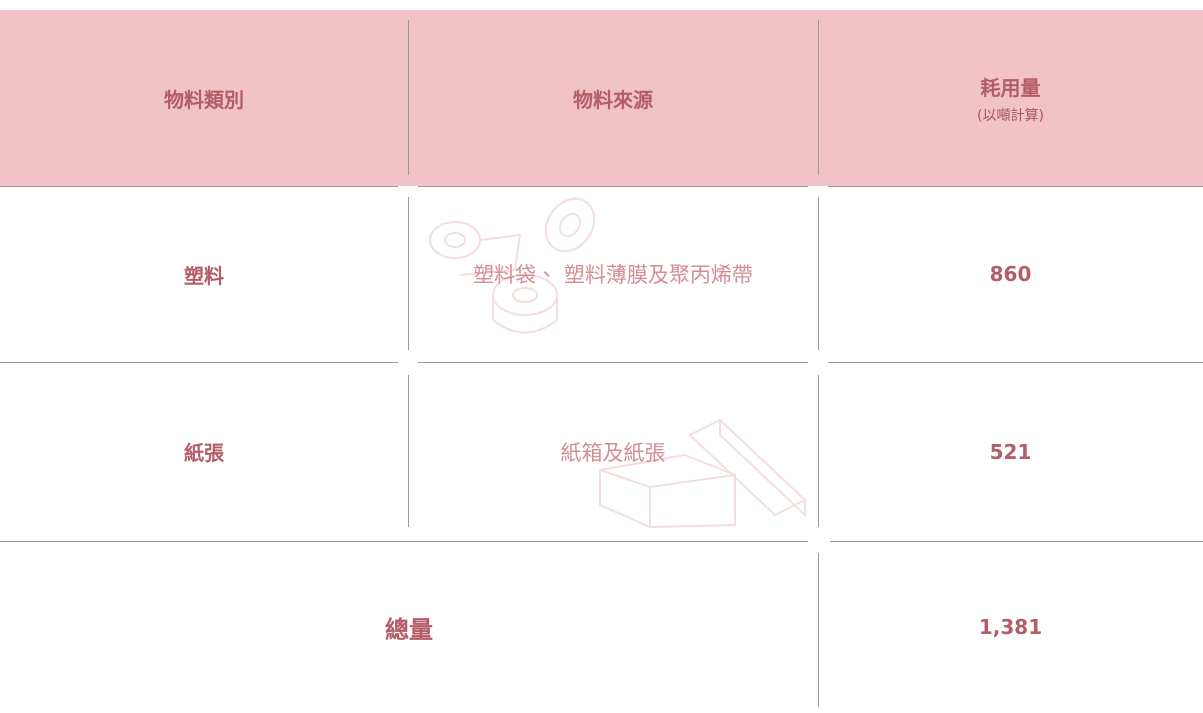 The height and width of the screenshot is (713, 1203). I want to click on cell-text: 塑料袋、 塑料薄膜及聚丙烯帶, so click(613, 275).